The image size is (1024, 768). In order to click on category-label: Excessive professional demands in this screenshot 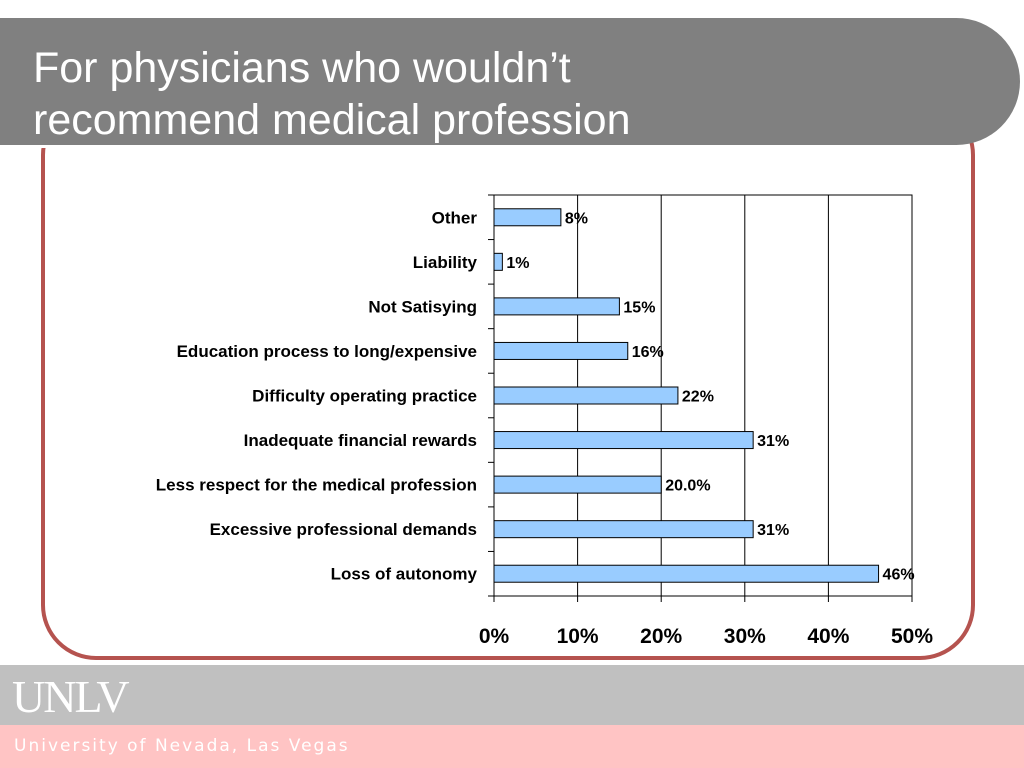, I will do `click(343, 529)`.